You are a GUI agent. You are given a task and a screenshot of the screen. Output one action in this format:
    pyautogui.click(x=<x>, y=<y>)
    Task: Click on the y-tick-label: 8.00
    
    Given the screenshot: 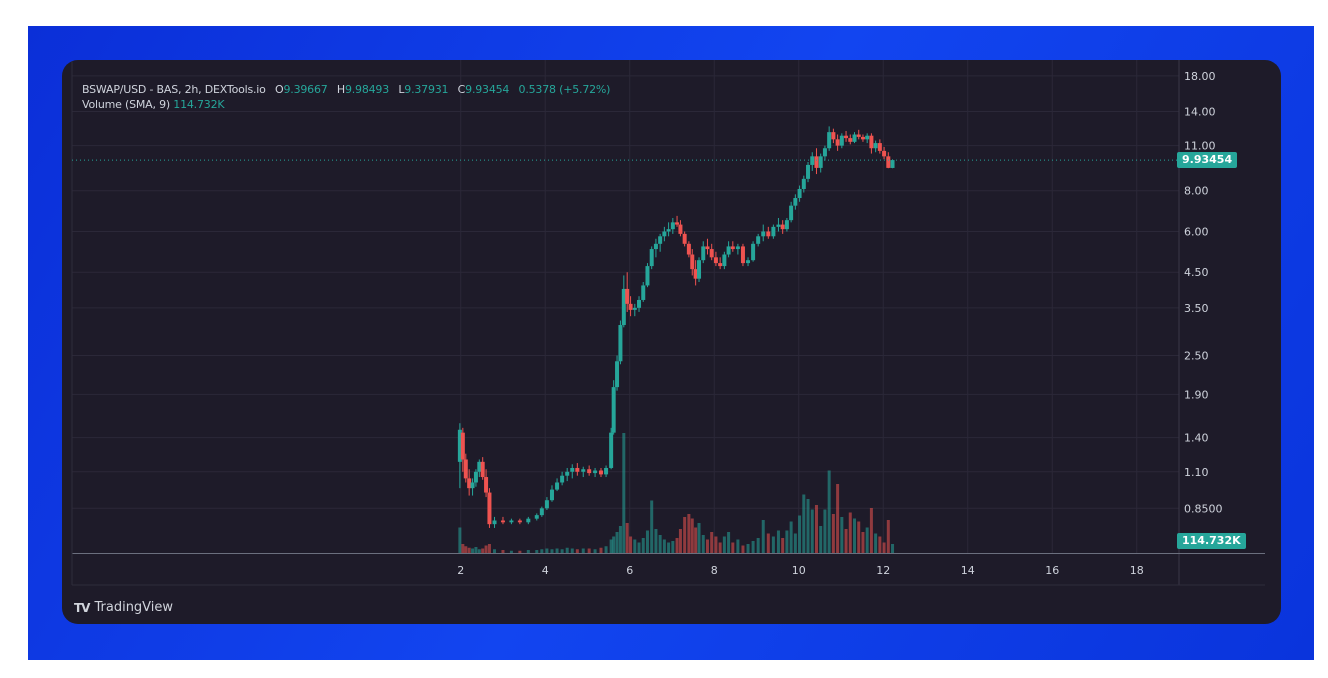 What is the action you would take?
    pyautogui.click(x=1196, y=191)
    